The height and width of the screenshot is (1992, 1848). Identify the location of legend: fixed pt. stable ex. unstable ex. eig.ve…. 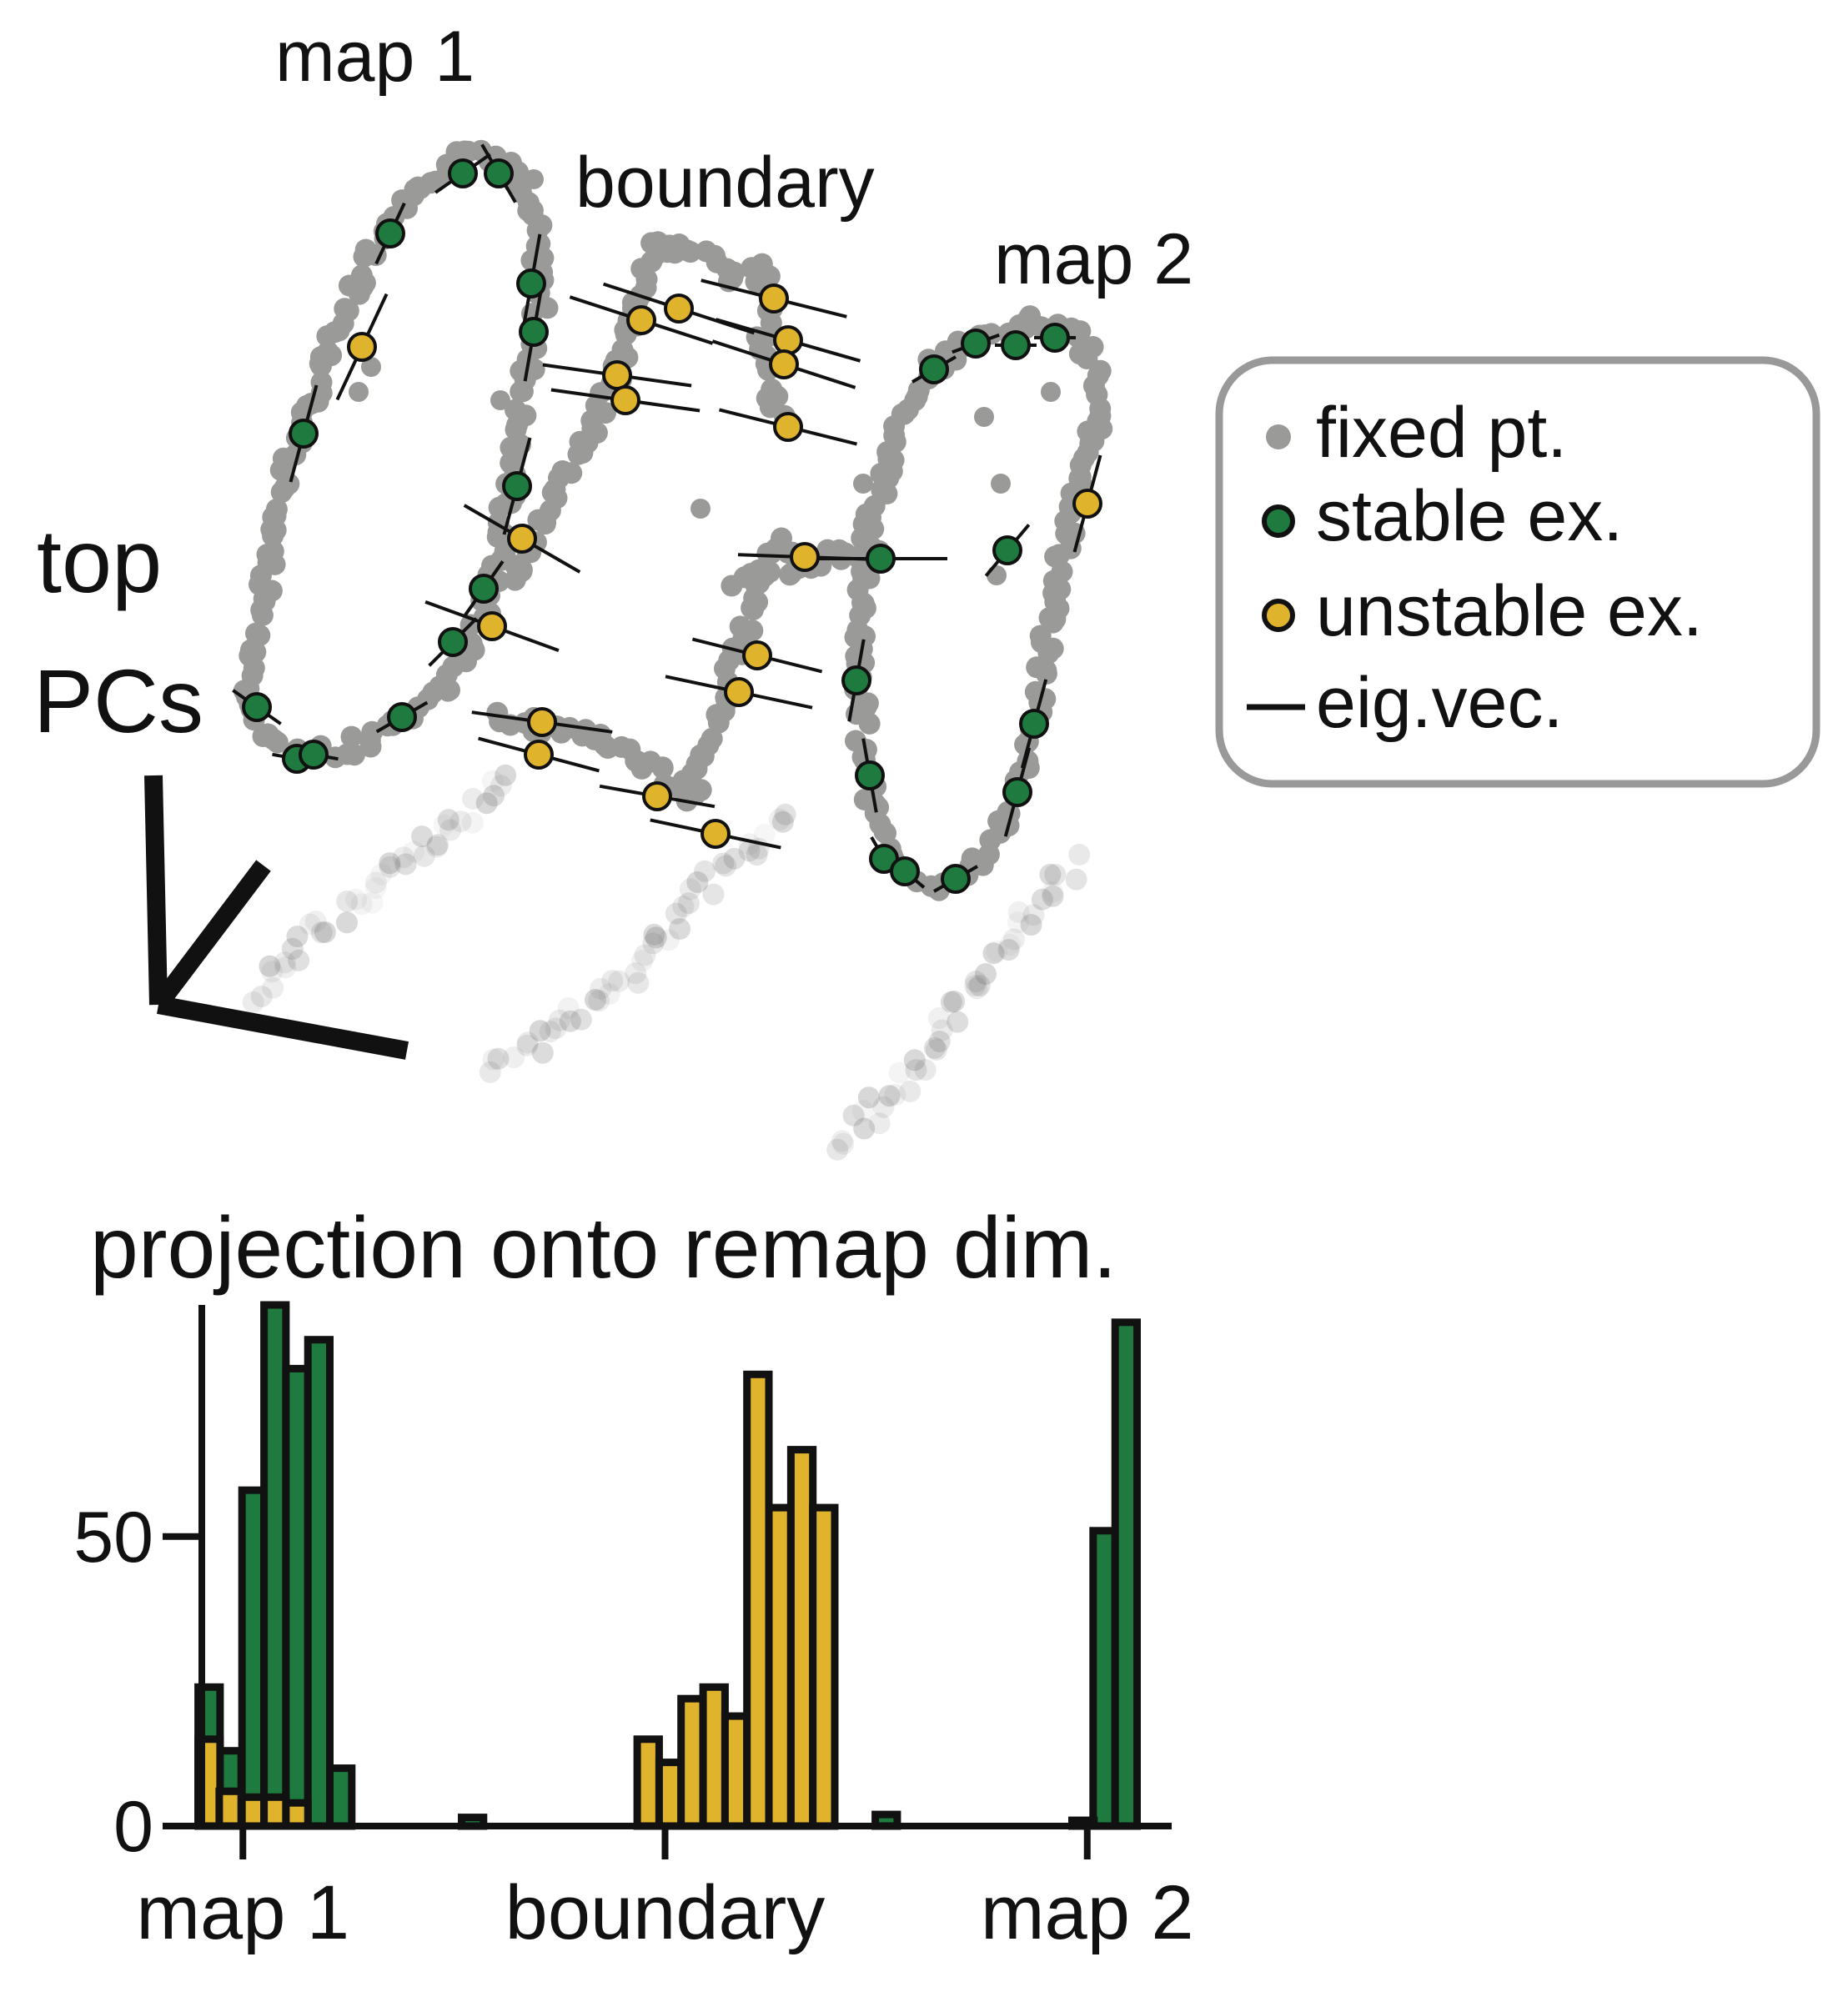
(1517, 572).